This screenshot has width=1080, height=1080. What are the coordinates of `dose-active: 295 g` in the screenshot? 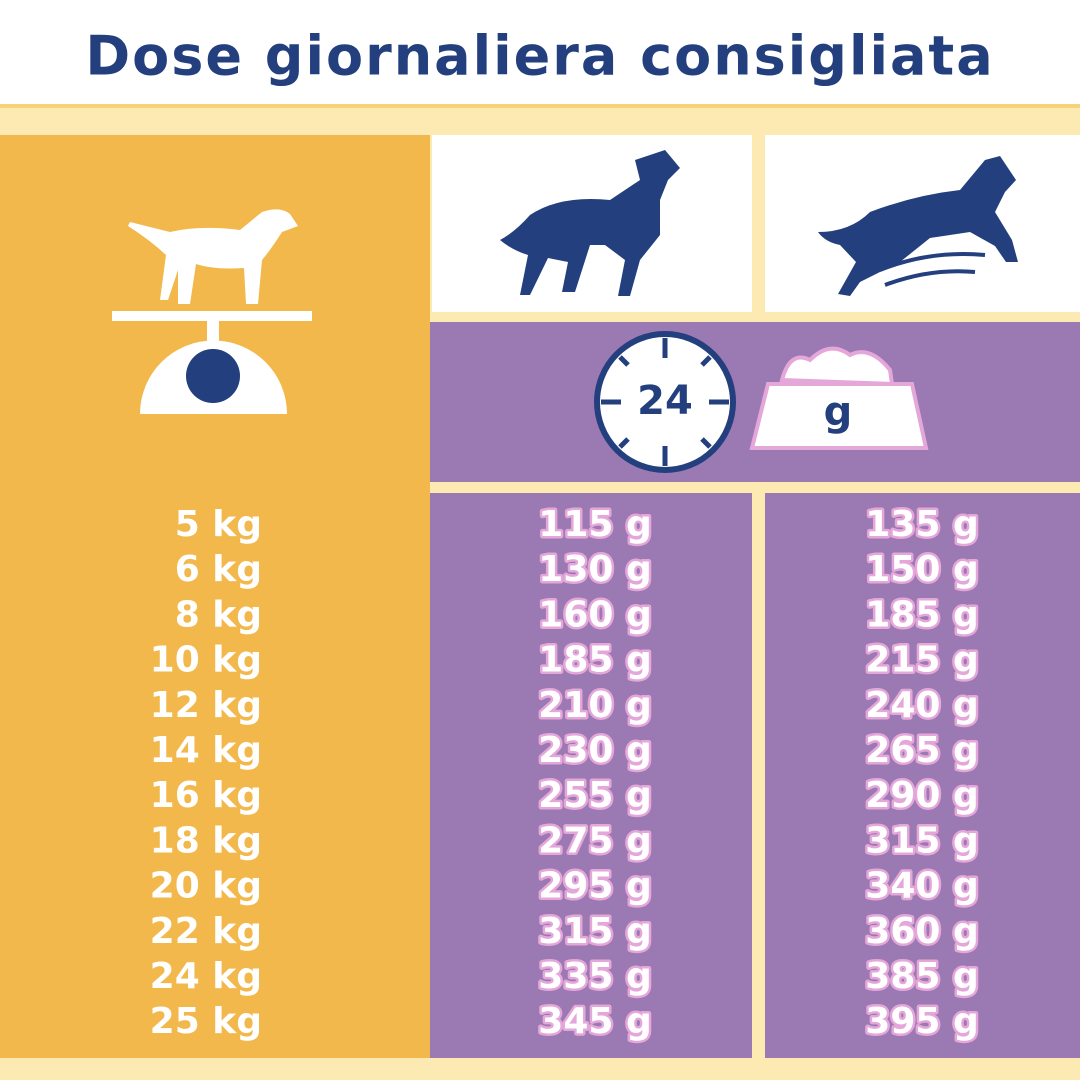 It's located at (594, 886).